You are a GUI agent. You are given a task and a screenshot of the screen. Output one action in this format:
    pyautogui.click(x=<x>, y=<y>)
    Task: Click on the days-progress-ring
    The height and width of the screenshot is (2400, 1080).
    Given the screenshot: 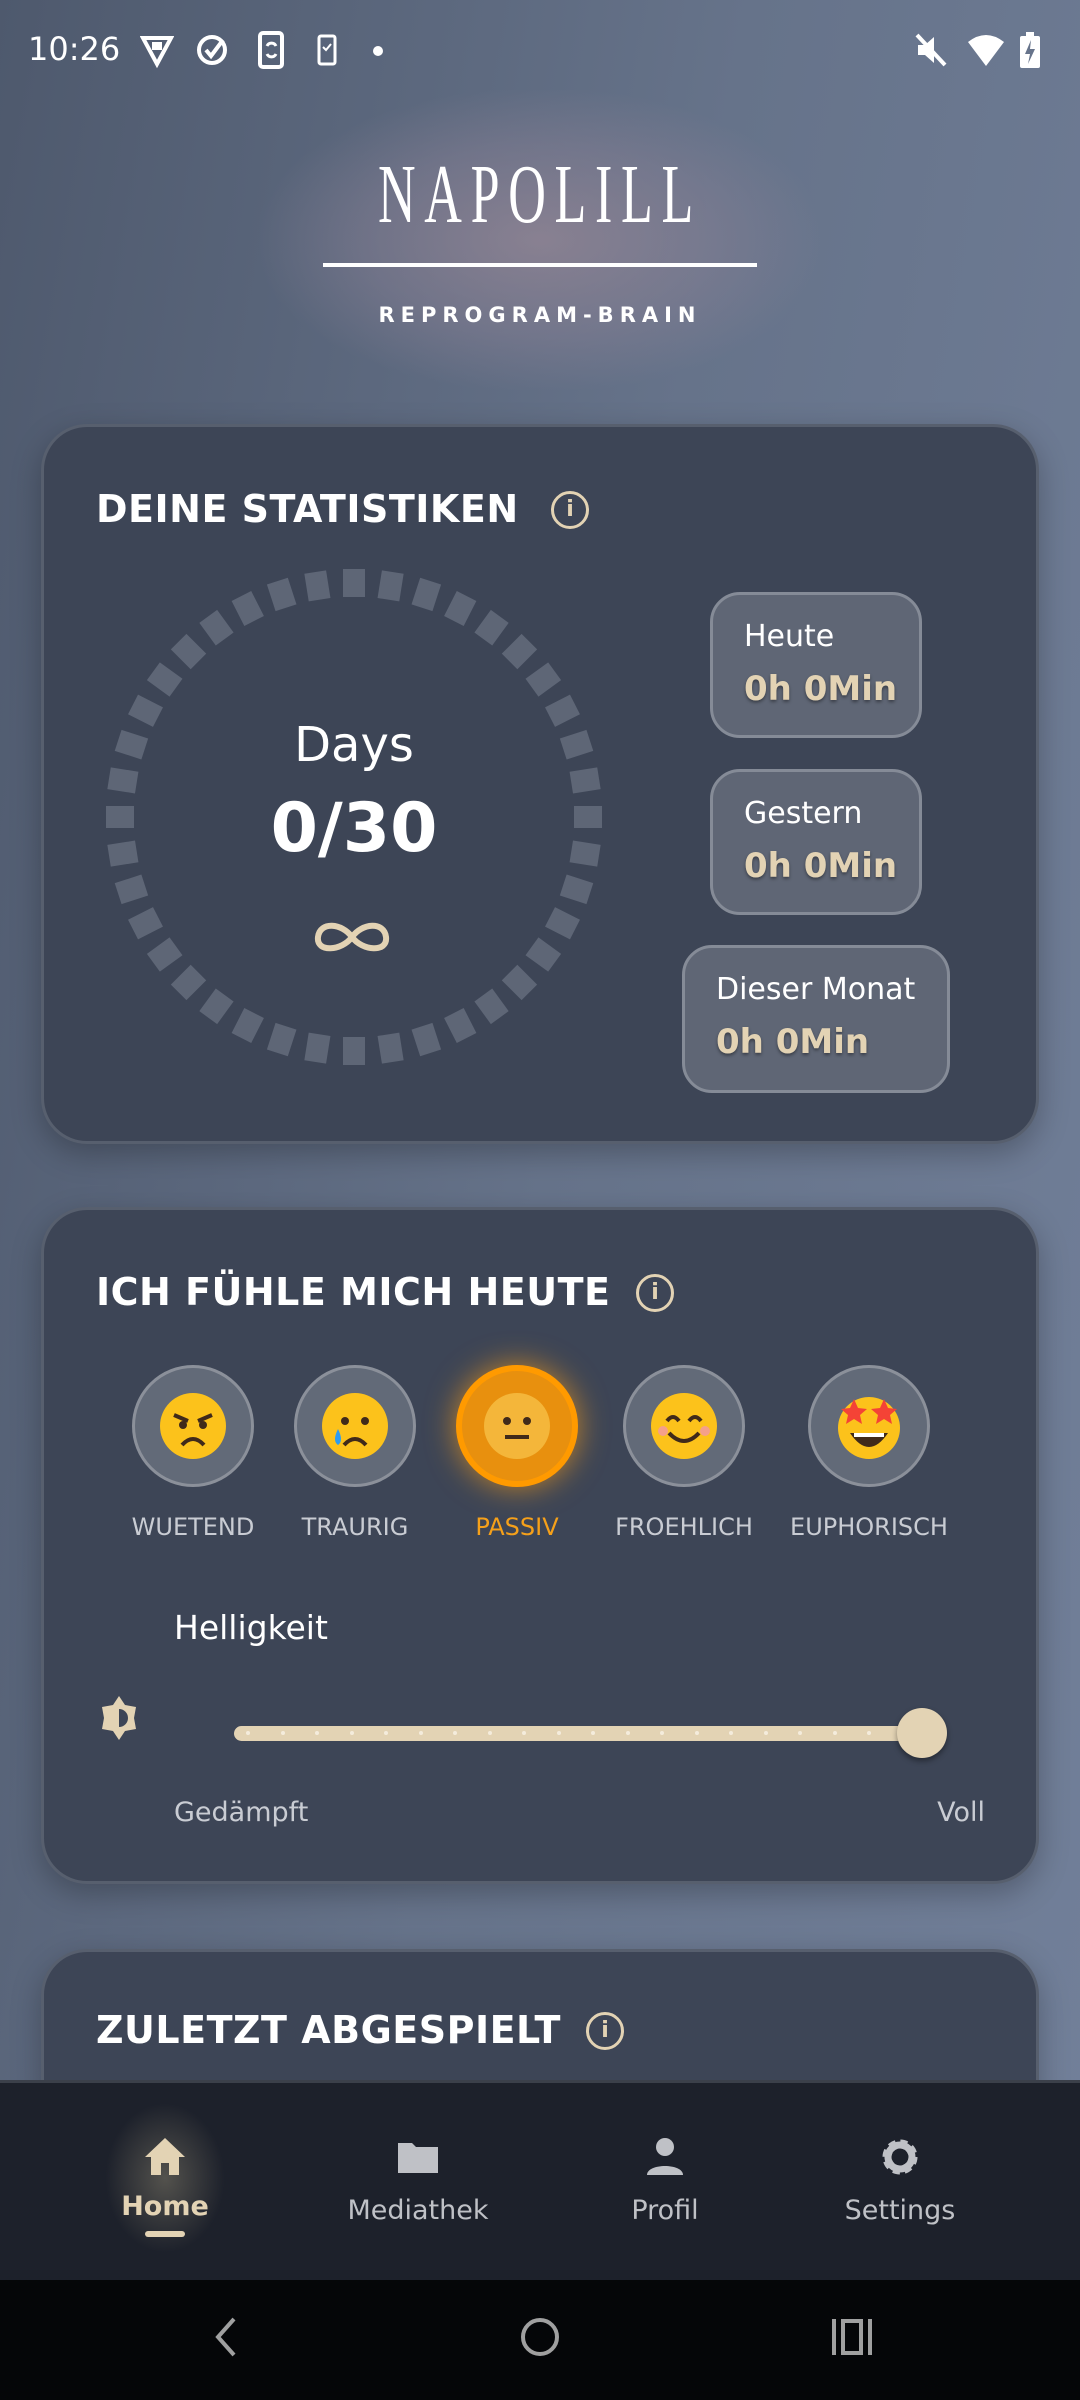 What is the action you would take?
    pyautogui.click(x=354, y=817)
    